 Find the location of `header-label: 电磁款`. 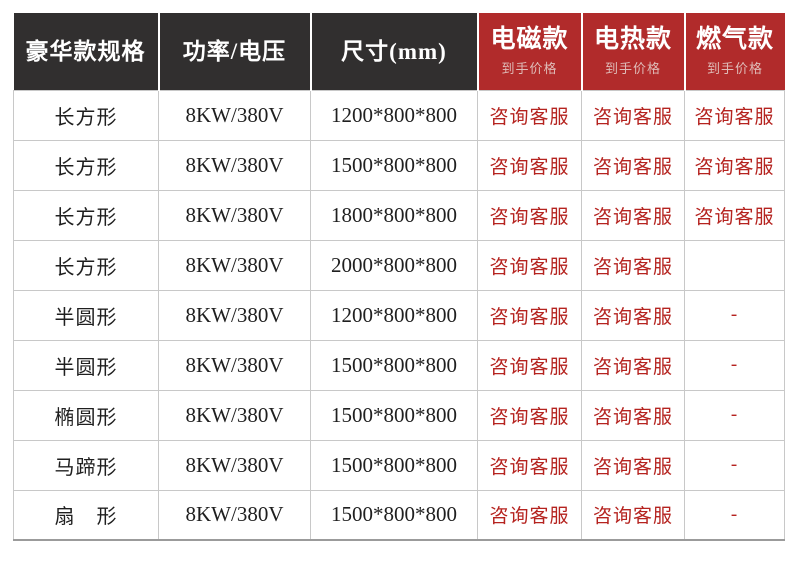

header-label: 电磁款 is located at coordinates (529, 39).